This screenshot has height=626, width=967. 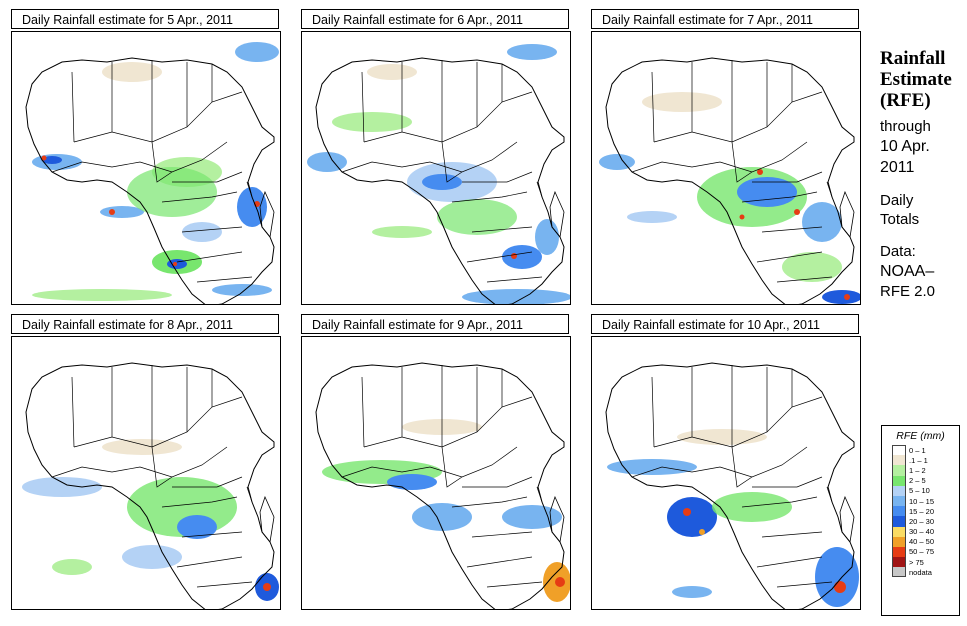 What do you see at coordinates (435, 324) in the screenshot?
I see `panel-title: Daily Rainfall estimate for 9 Apr., 2011` at bounding box center [435, 324].